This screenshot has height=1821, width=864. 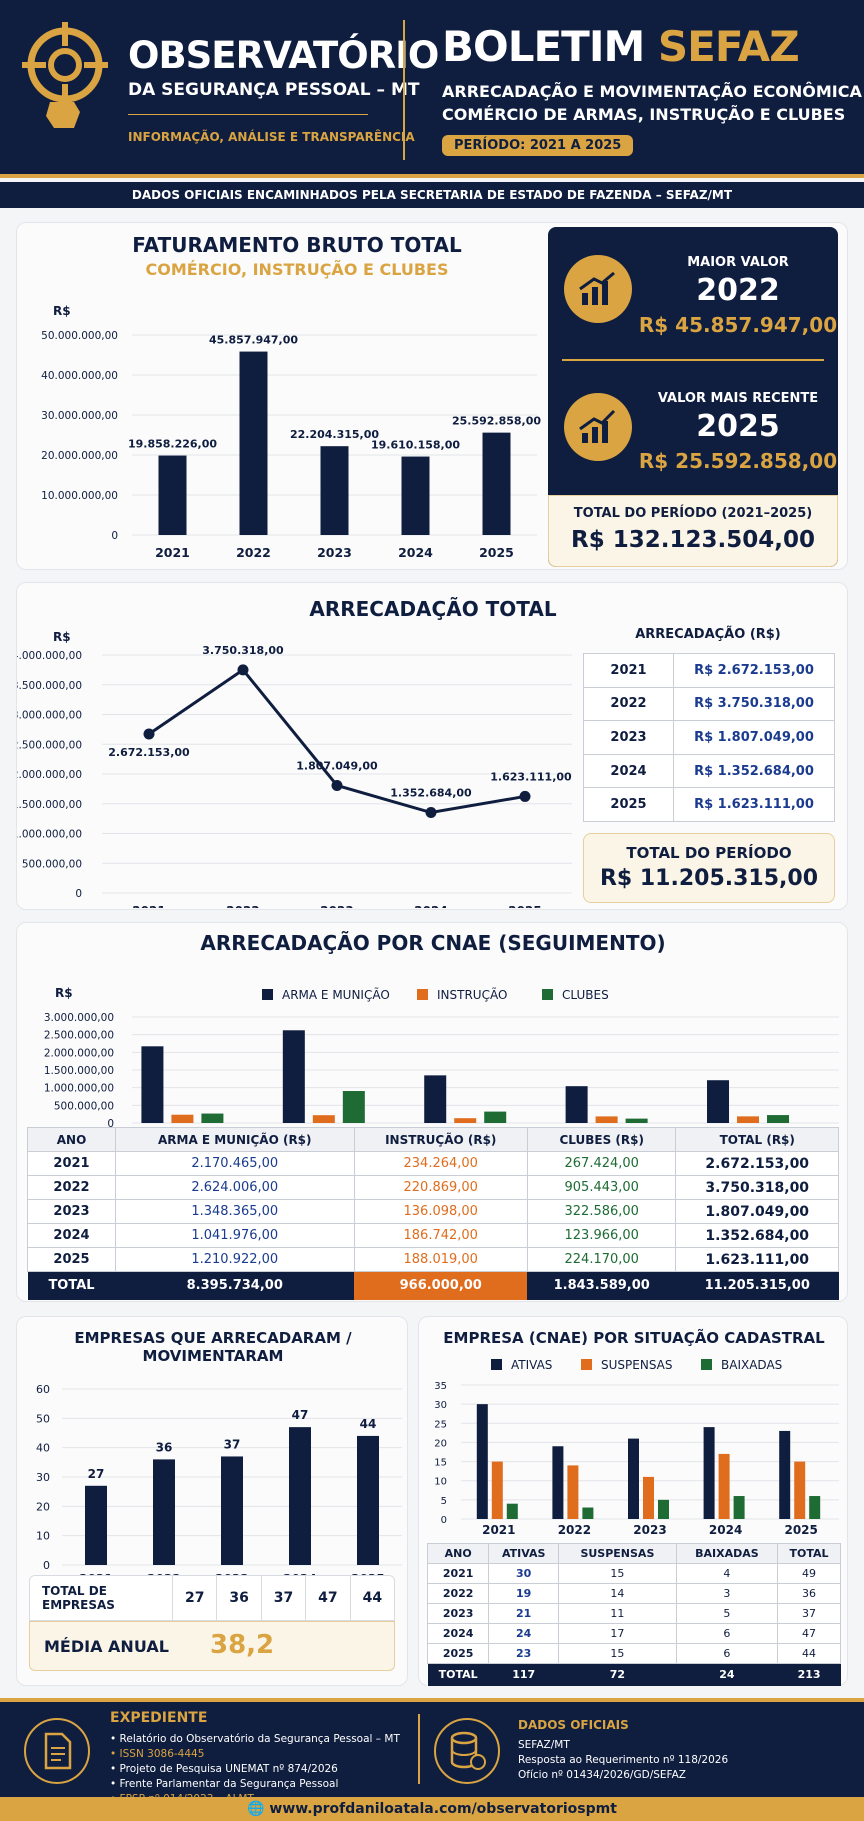 What do you see at coordinates (441, 1285) in the screenshot?
I see `table-cell: 966.000,00` at bounding box center [441, 1285].